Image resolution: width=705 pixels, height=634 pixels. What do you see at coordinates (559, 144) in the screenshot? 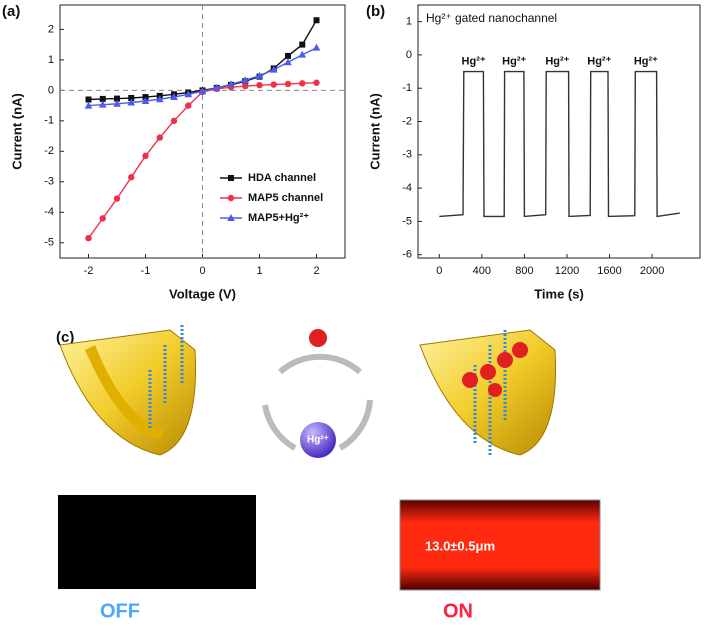
I see `series-line` at bounding box center [559, 144].